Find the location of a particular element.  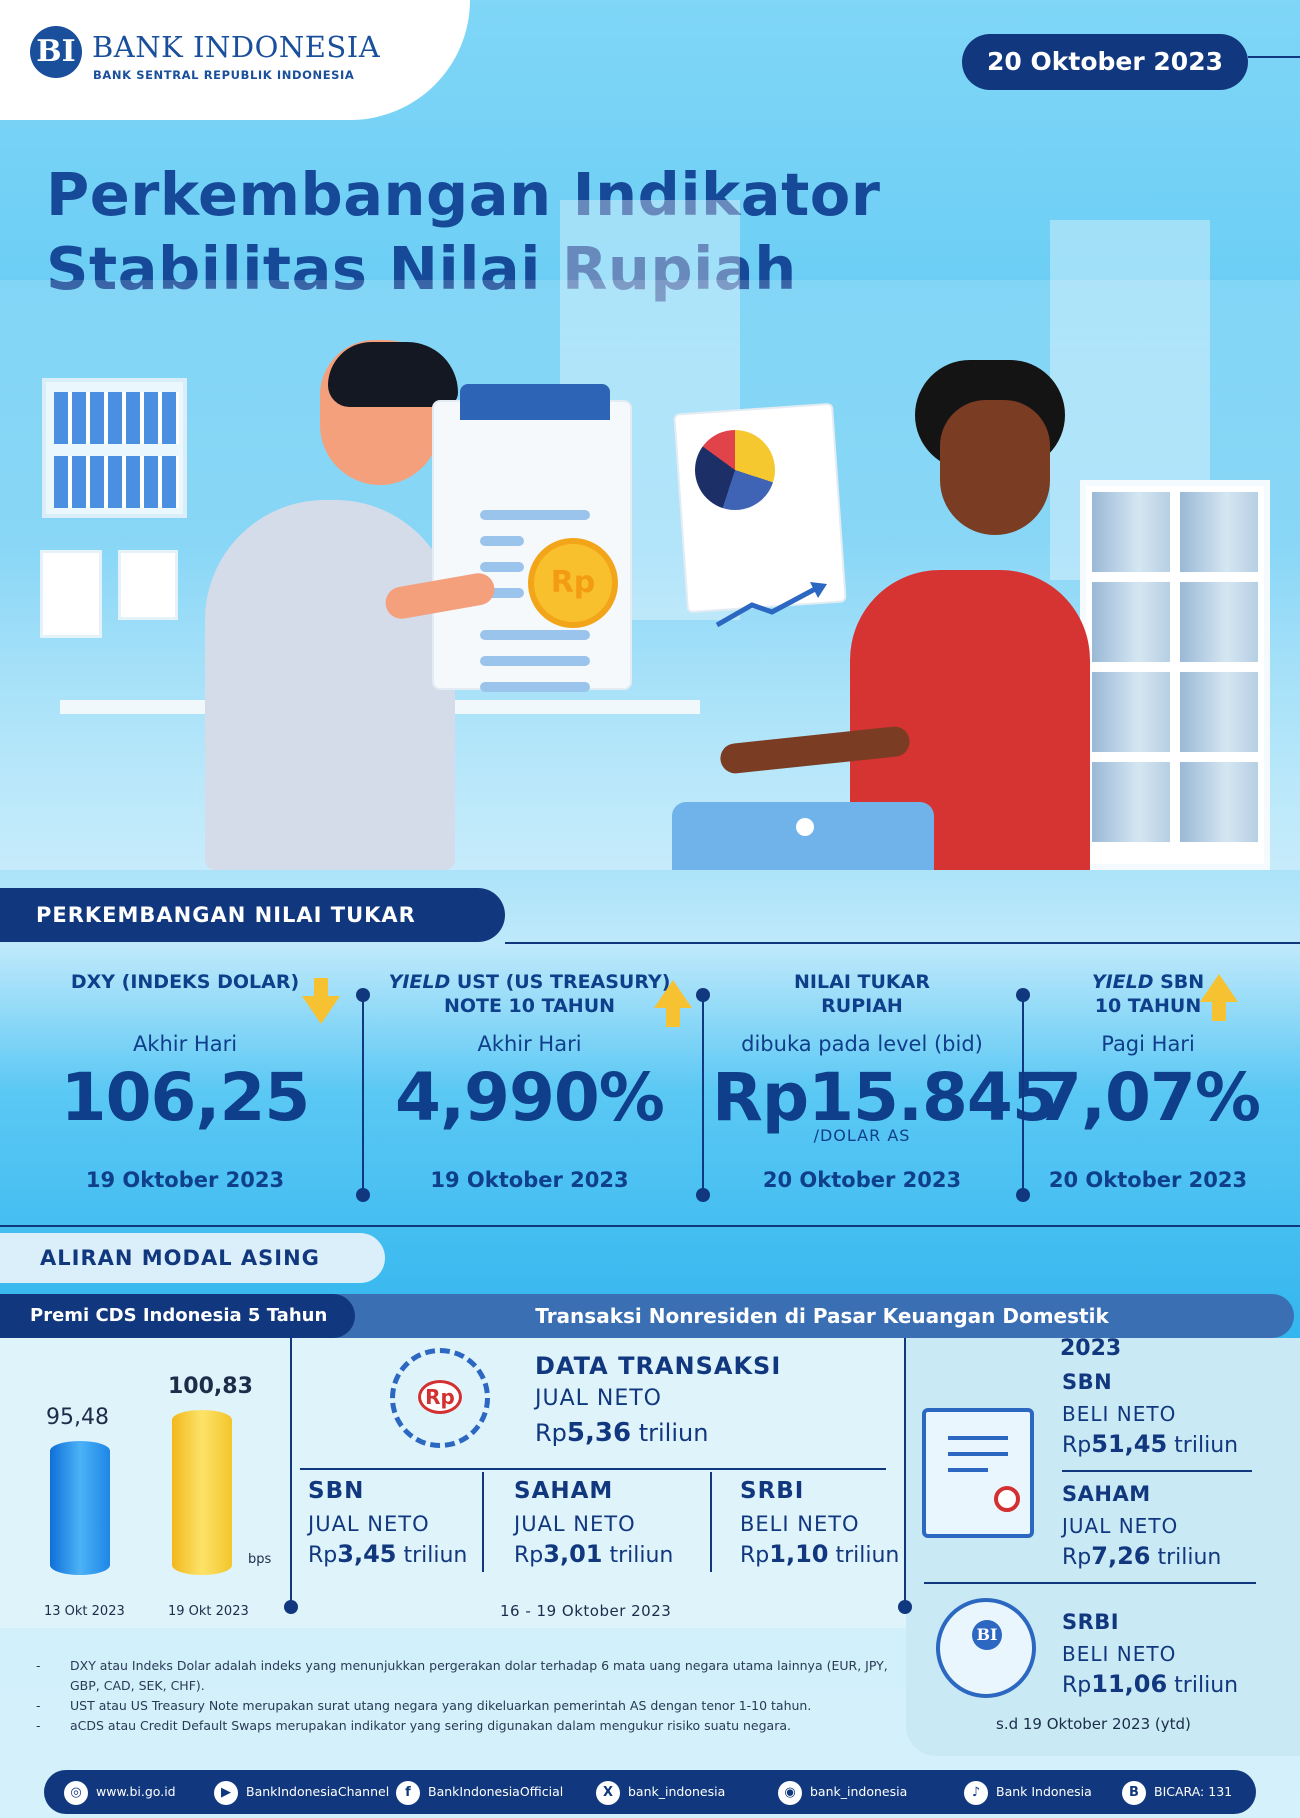

cell-sub: BELI NETO is located at coordinates (800, 1524).